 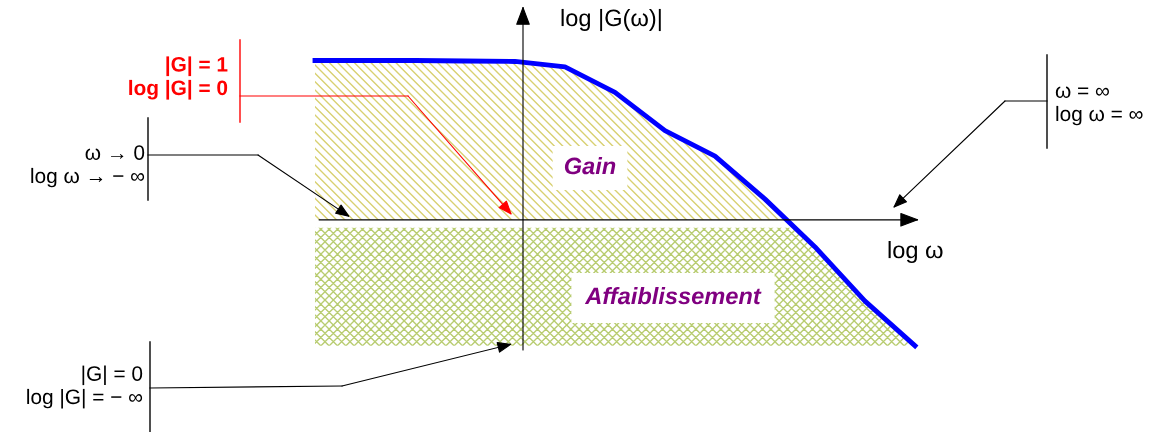 What do you see at coordinates (1099, 106) in the screenshot?
I see `text: ω = ∞ log ω = ∞` at bounding box center [1099, 106].